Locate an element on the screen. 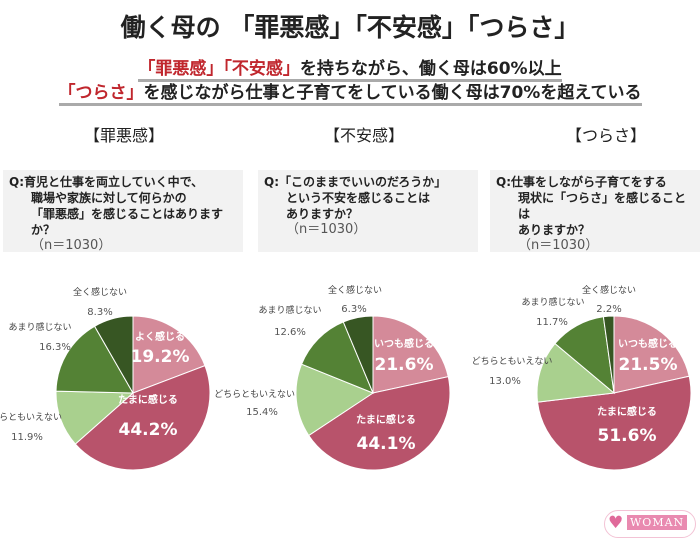 This screenshot has width=700, height=542. question-text: Q:「このままでいいのだろうか」 is located at coordinates (355, 182).